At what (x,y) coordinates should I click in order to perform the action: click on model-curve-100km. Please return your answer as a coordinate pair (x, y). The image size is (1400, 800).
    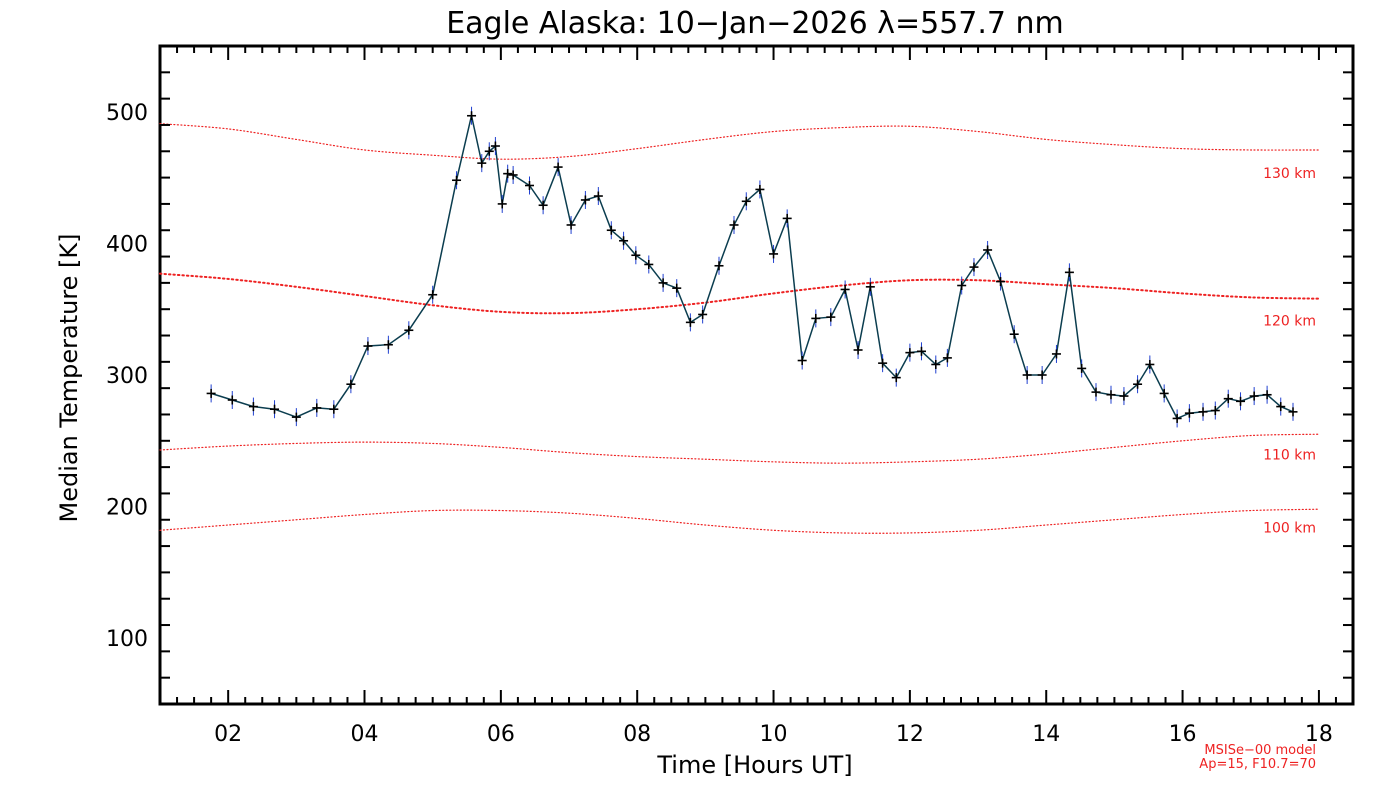
    Looking at the image, I should click on (739, 521).